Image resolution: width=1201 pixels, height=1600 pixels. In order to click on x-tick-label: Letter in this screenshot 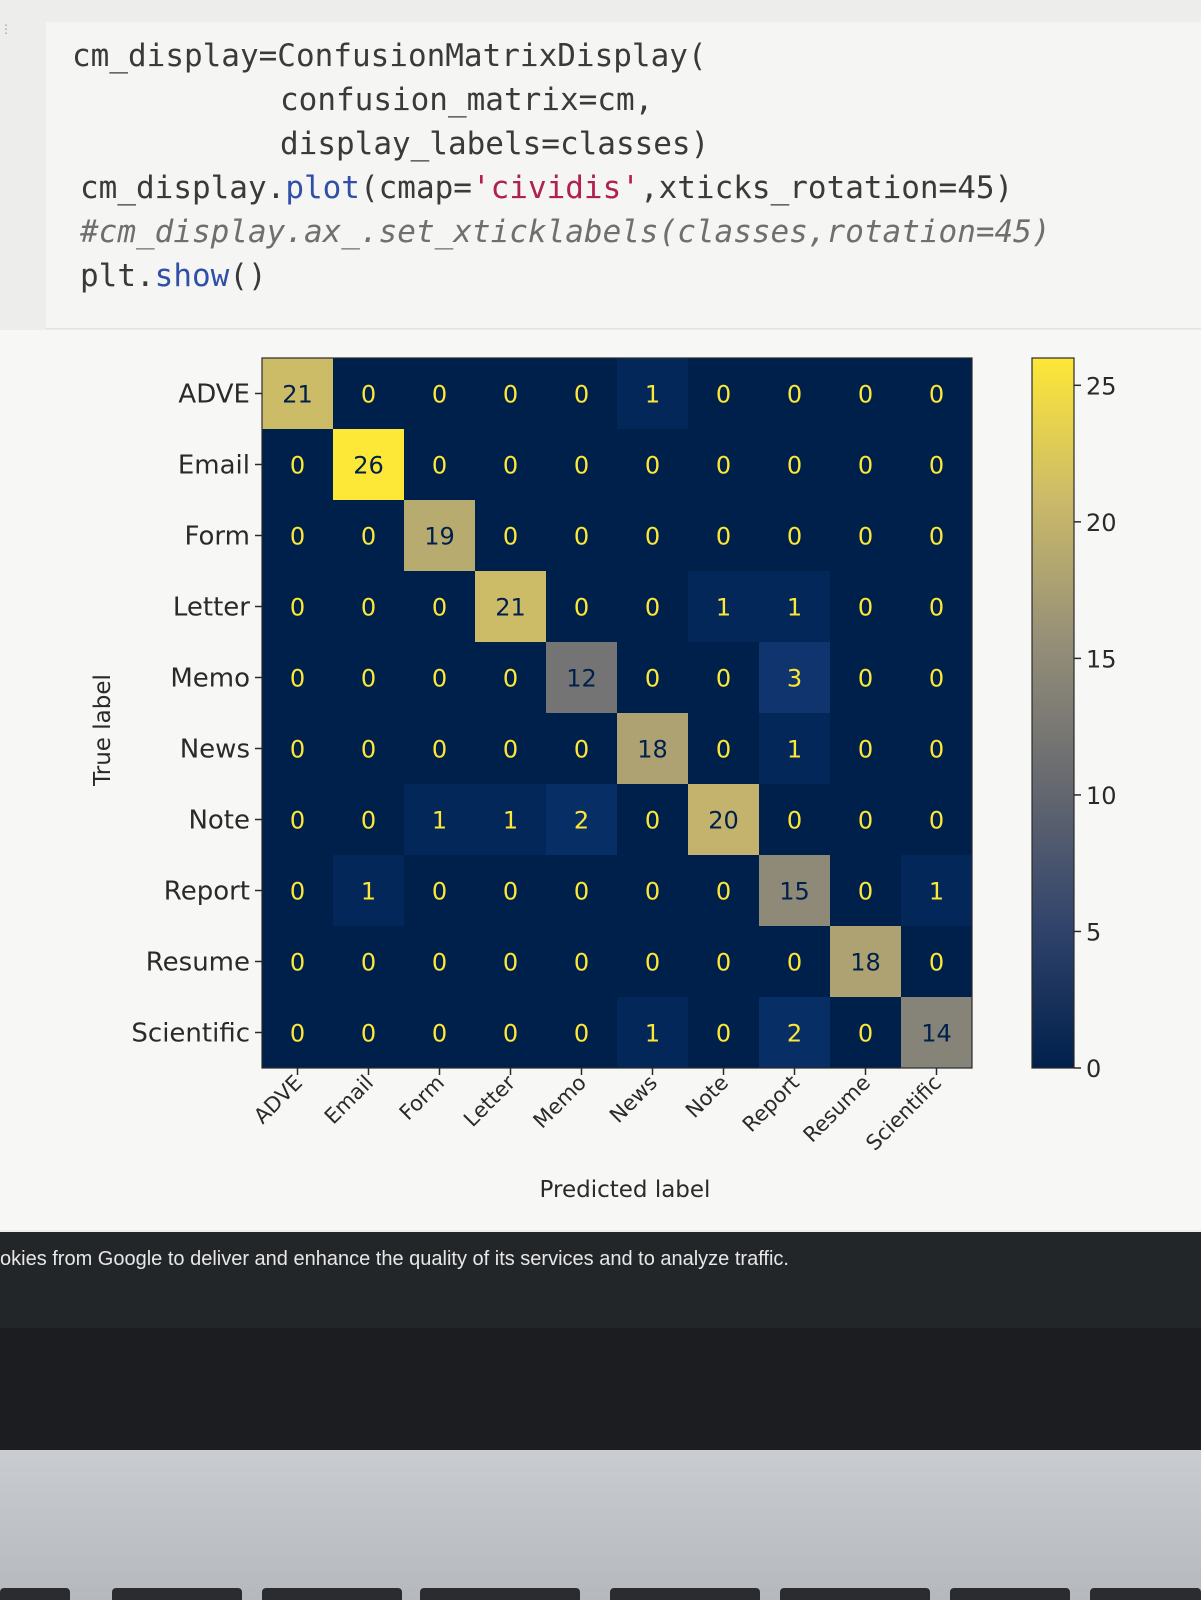, I will do `click(489, 1100)`.